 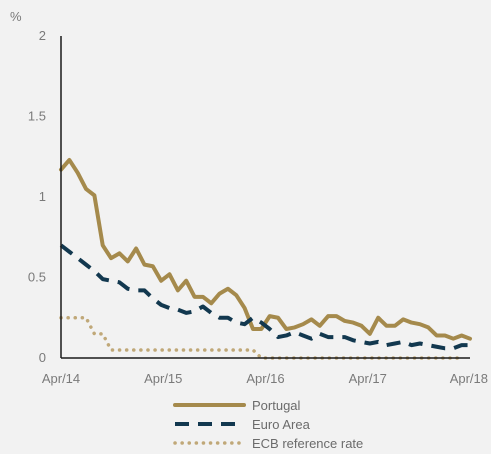 I want to click on y-tick-label: 2, so click(x=42, y=35).